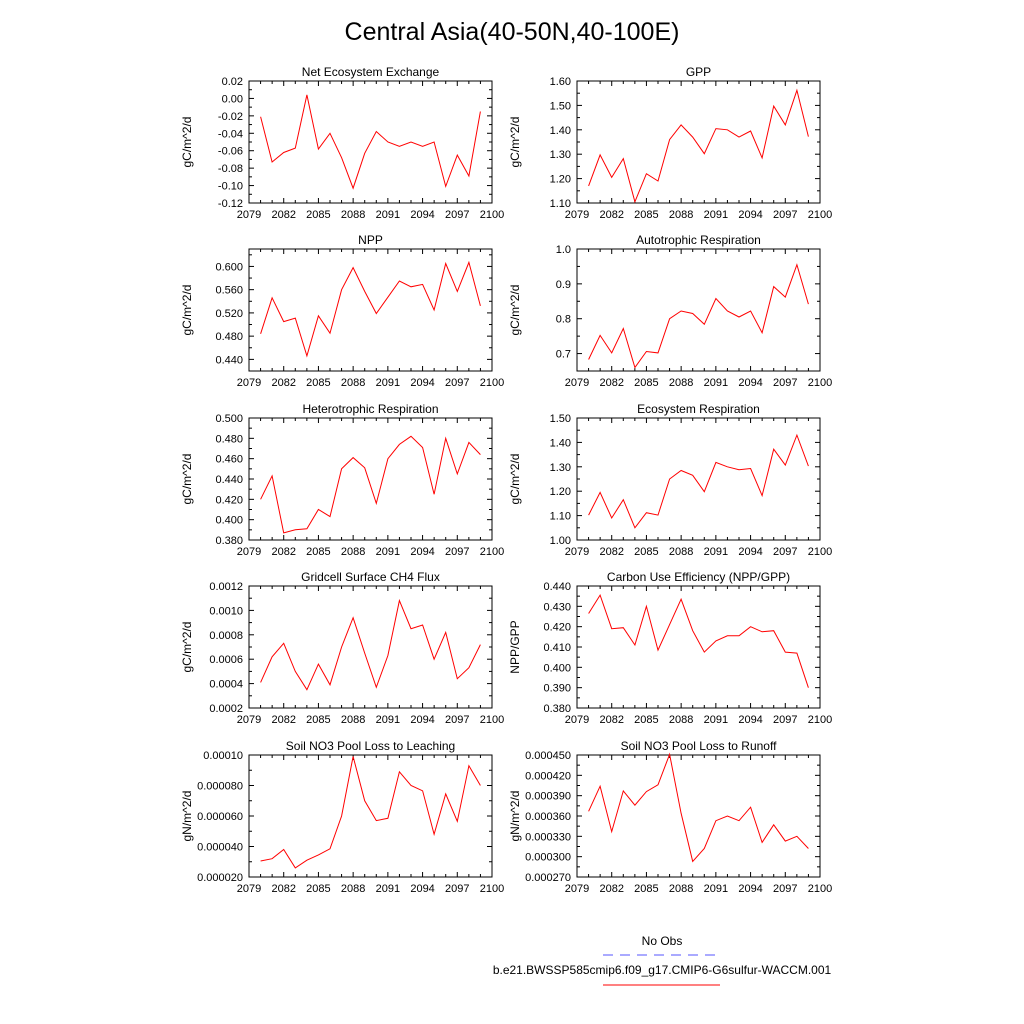  Describe the element at coordinates (226, 636) in the screenshot. I see `y-tick-label: 0.0008` at that location.